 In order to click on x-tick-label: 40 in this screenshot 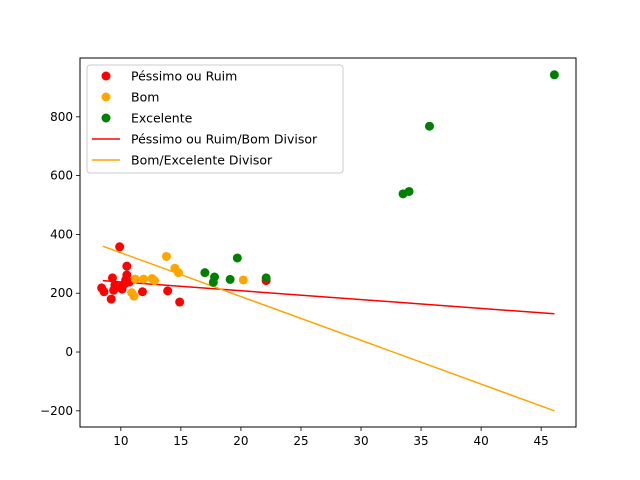, I will do `click(480, 441)`.